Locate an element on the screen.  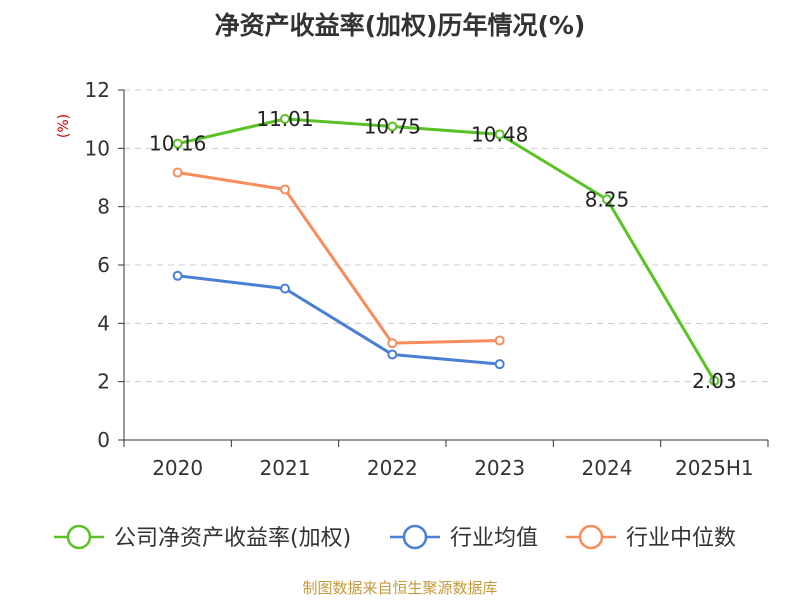
x-tick-label: 2020 is located at coordinates (177, 468).